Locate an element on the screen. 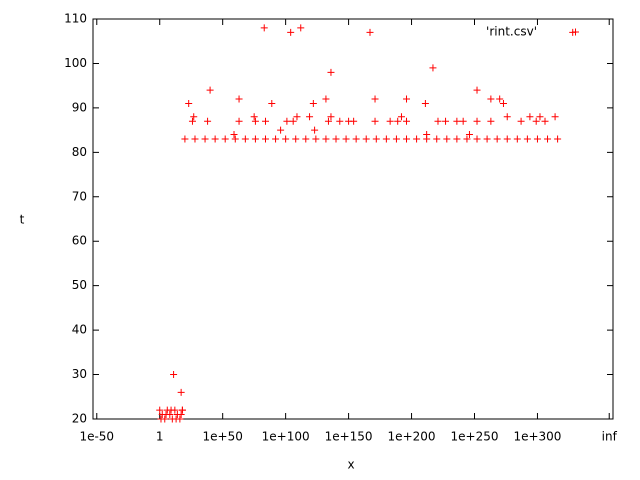 This screenshot has width=640, height=480. y-tick-label: 20 is located at coordinates (79, 419).